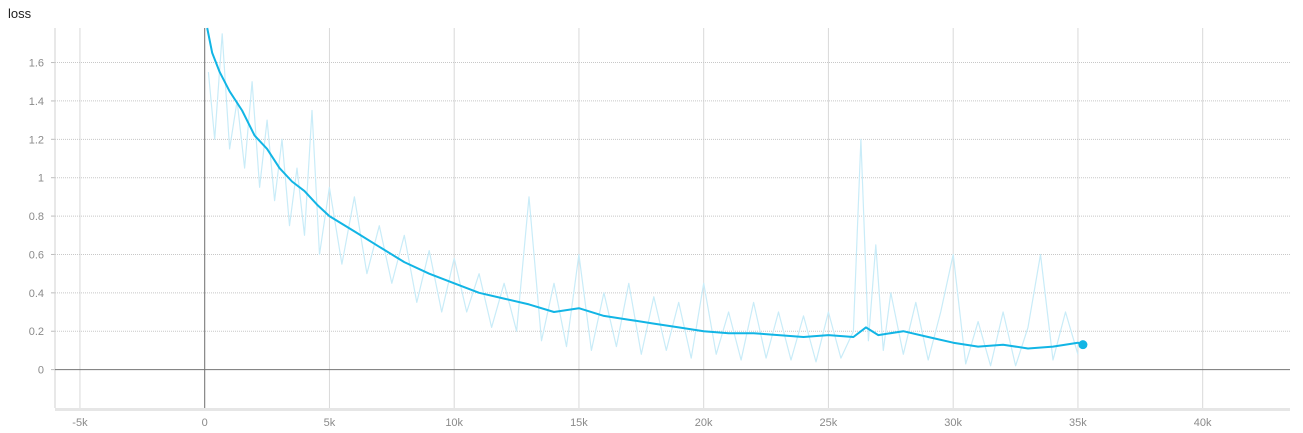 The height and width of the screenshot is (433, 1303). What do you see at coordinates (41, 179) in the screenshot?
I see `y-tick-label: 1` at bounding box center [41, 179].